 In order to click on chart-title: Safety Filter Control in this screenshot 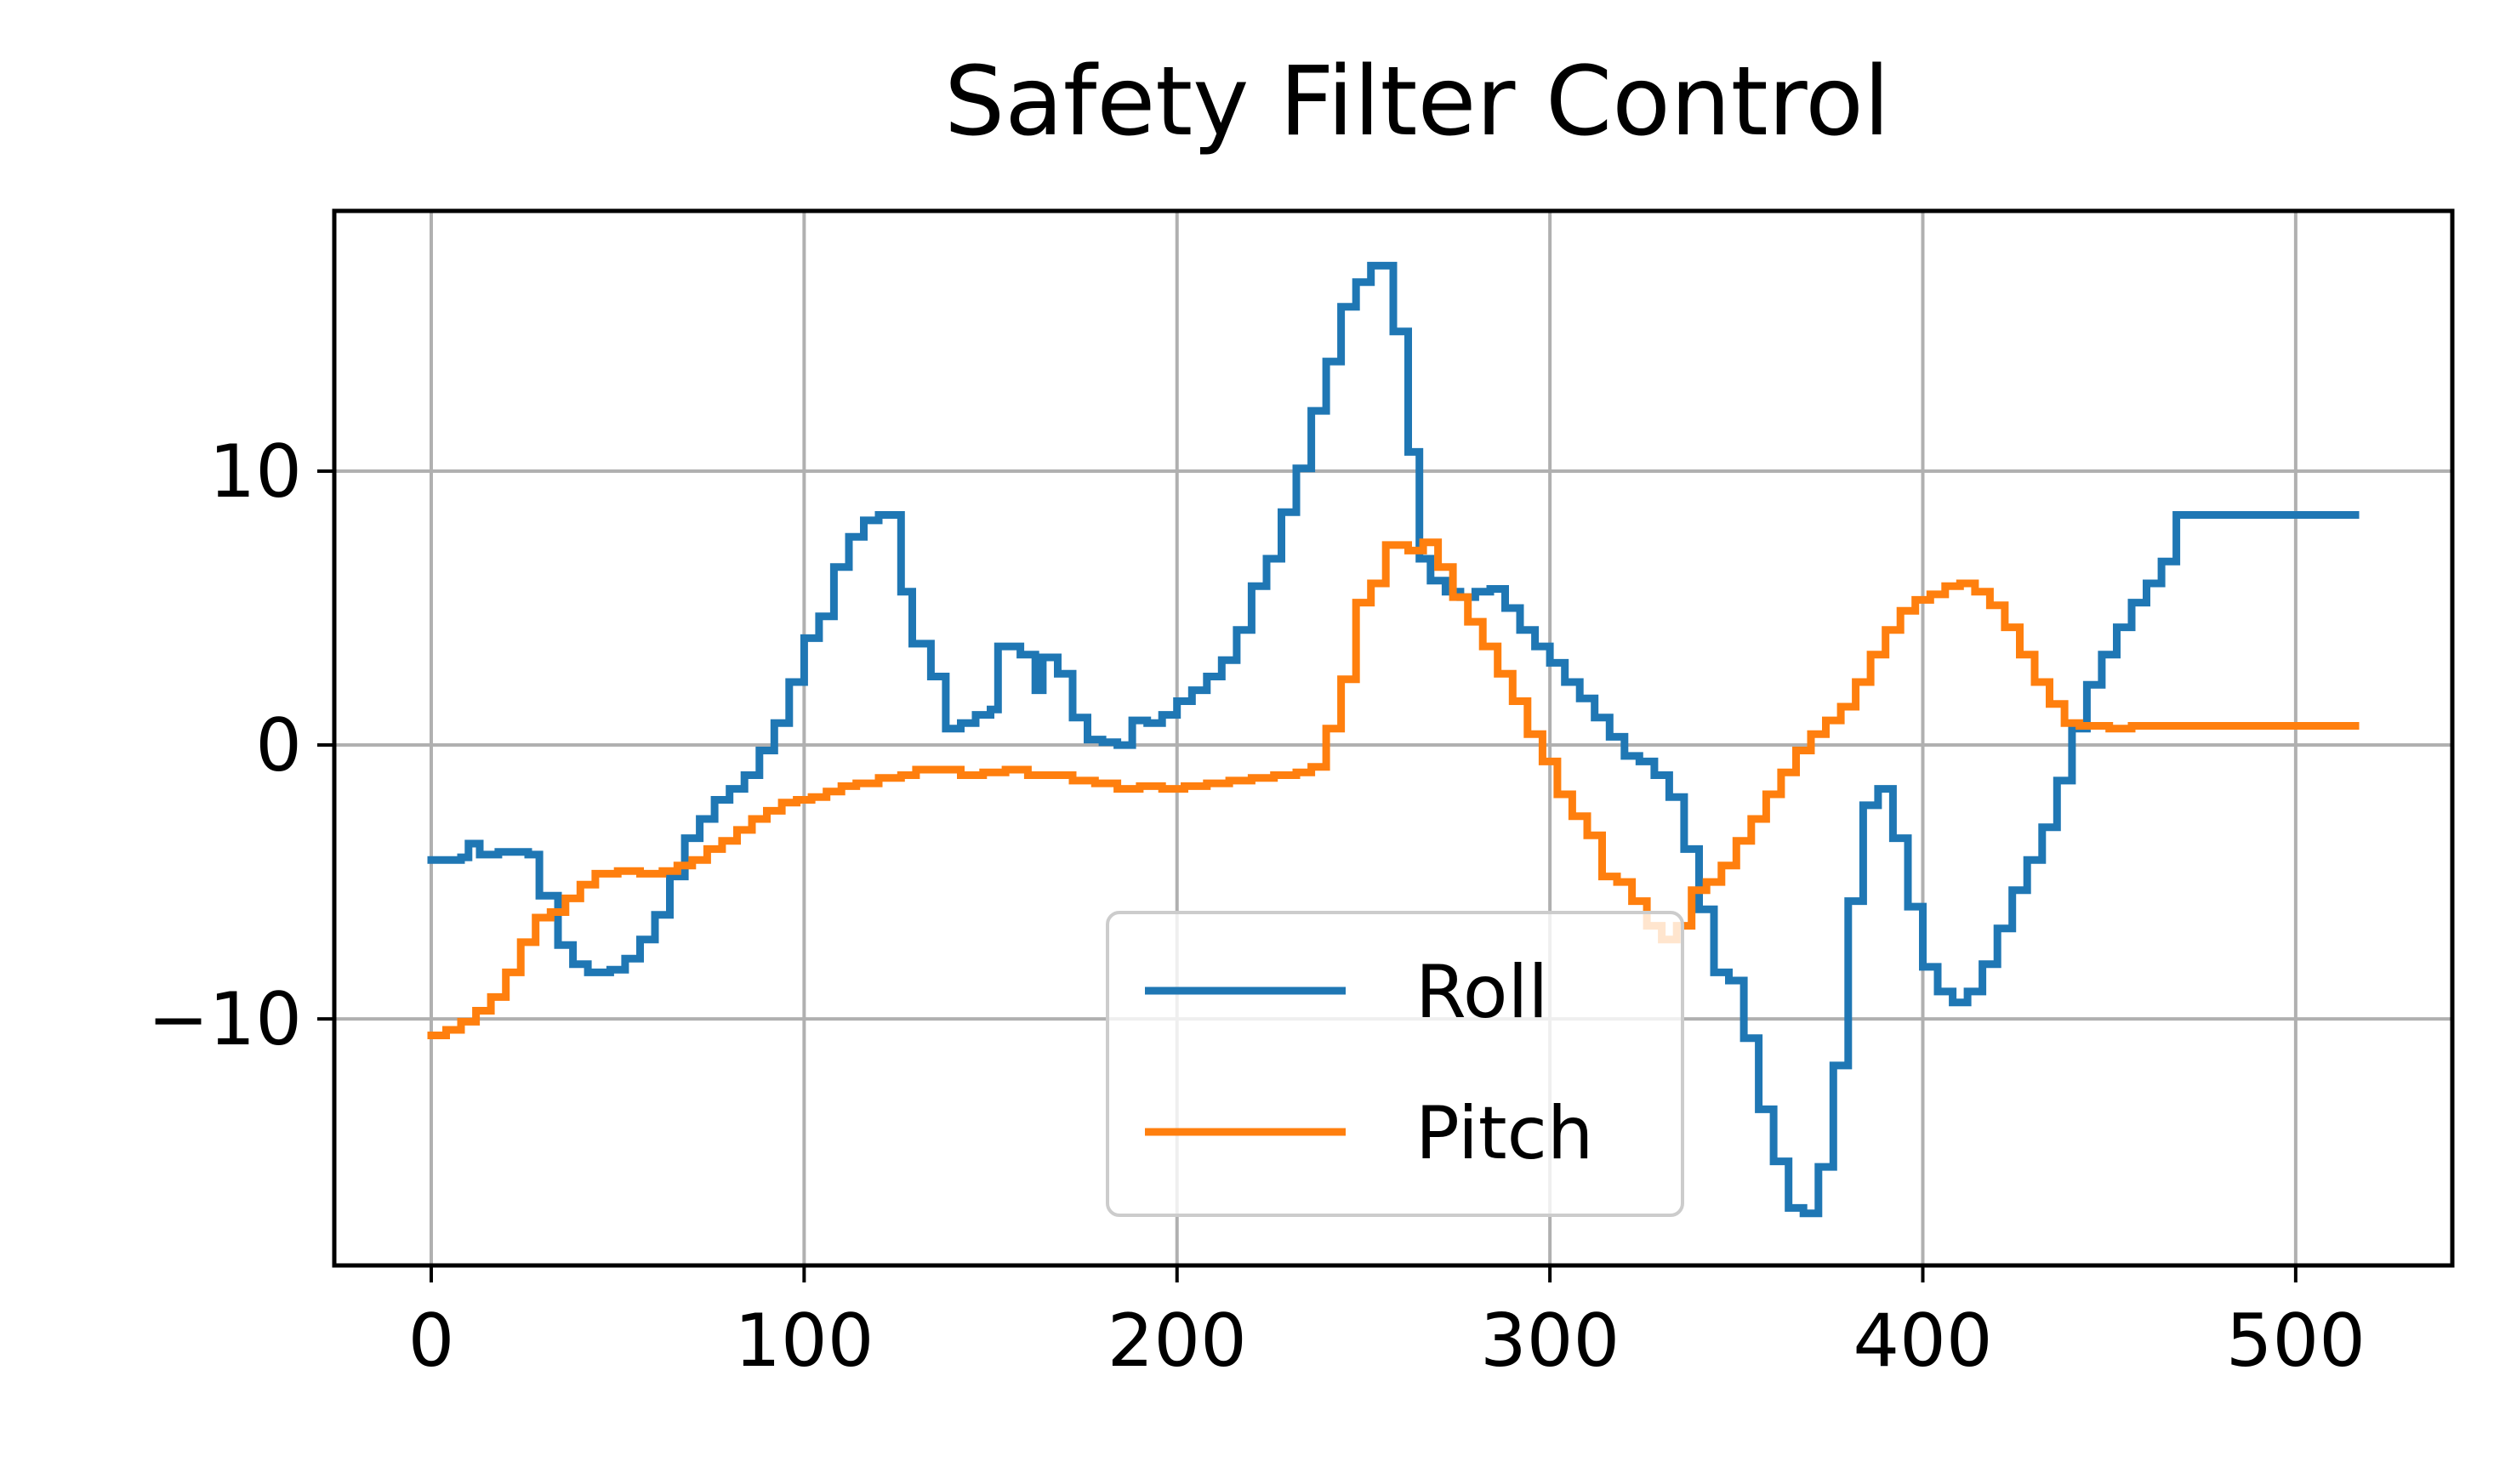, I will do `click(1417, 102)`.